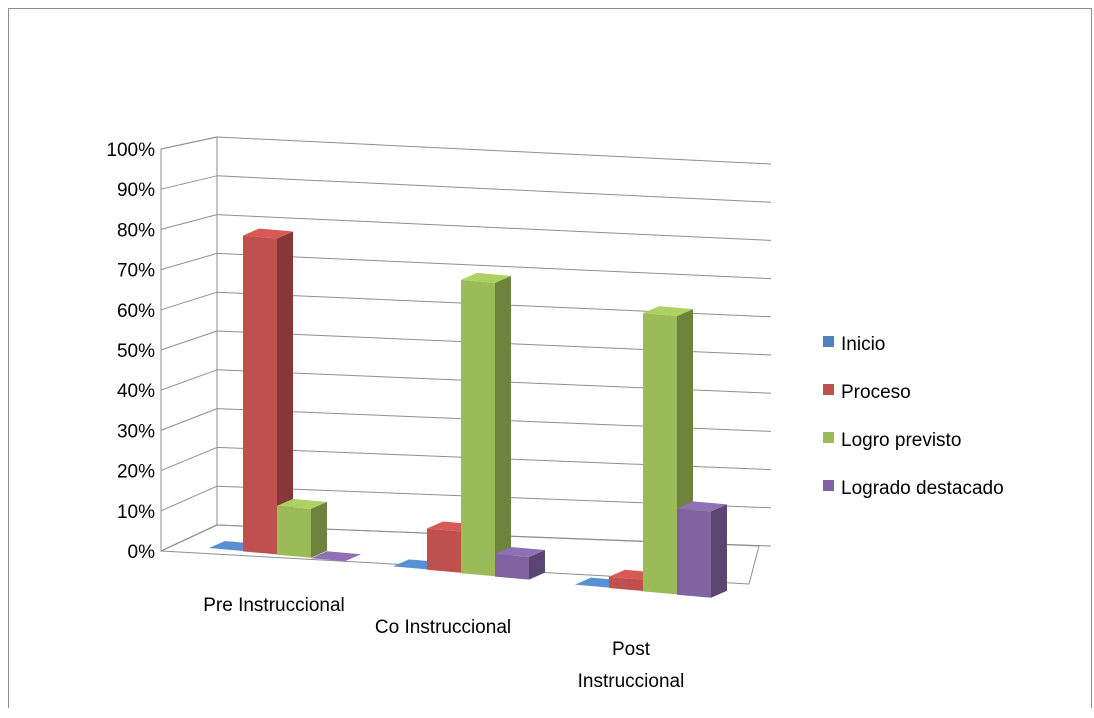  I want to click on y-tick-label: 100%, so click(130, 150).